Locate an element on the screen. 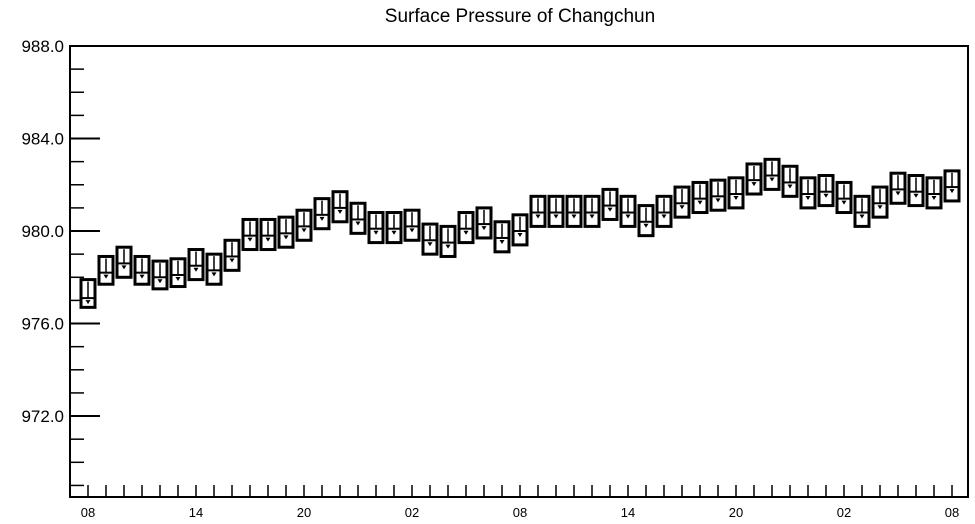 This screenshot has width=975, height=524. y-tick-label: 984.0 is located at coordinates (42, 139).